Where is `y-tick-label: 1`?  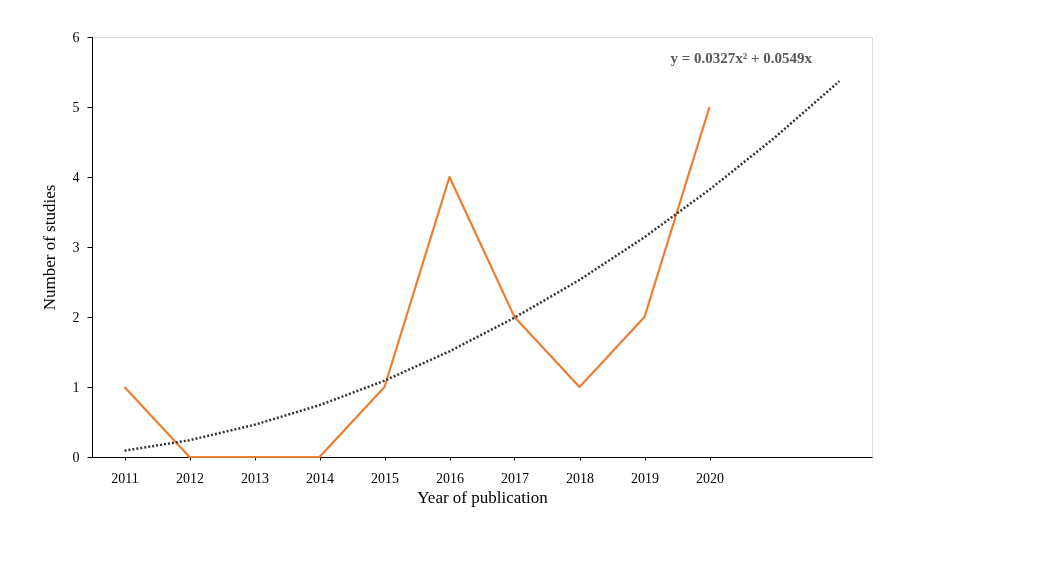
y-tick-label: 1 is located at coordinates (76, 387).